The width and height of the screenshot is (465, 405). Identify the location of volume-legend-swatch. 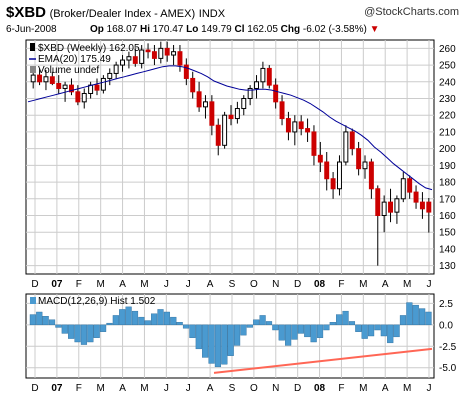
(33, 69).